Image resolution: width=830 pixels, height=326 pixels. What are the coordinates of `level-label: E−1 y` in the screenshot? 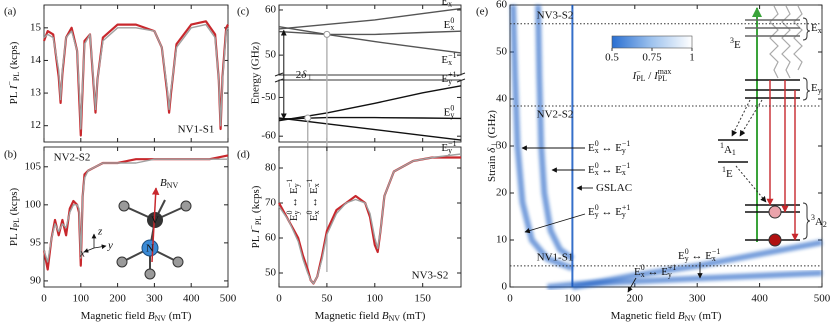 It's located at (448, 147).